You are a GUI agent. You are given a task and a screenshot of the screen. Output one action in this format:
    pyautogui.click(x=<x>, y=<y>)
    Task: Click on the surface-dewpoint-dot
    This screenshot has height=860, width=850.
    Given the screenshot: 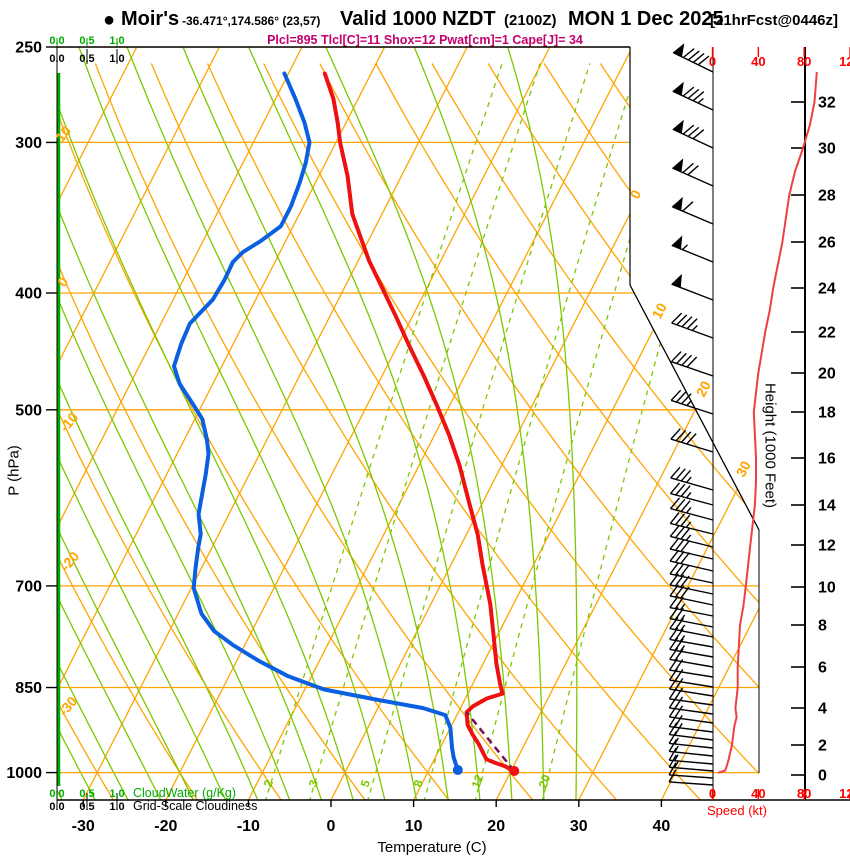 What is the action you would take?
    pyautogui.click(x=457, y=769)
    